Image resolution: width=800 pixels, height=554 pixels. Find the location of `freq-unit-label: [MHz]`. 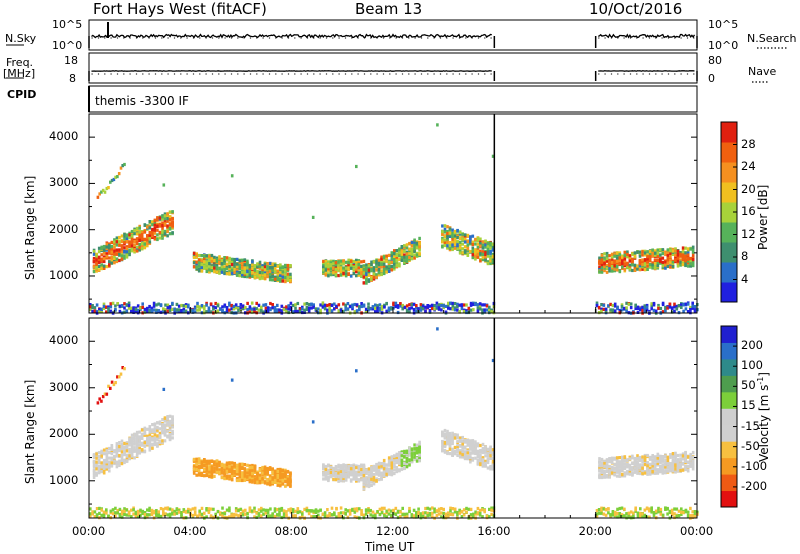

freq-unit-label: [MHz] is located at coordinates (19, 73).